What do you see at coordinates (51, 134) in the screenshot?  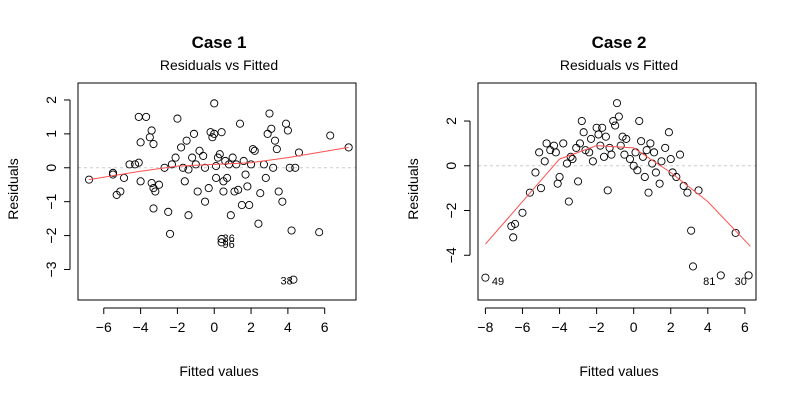 I see `case-1-y-tick-label: 1` at bounding box center [51, 134].